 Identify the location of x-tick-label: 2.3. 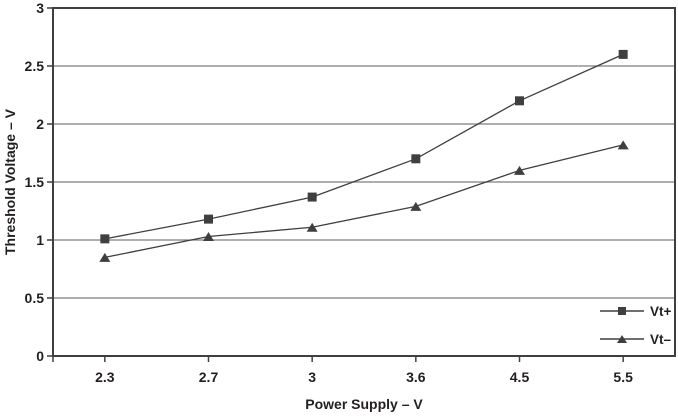
(105, 377).